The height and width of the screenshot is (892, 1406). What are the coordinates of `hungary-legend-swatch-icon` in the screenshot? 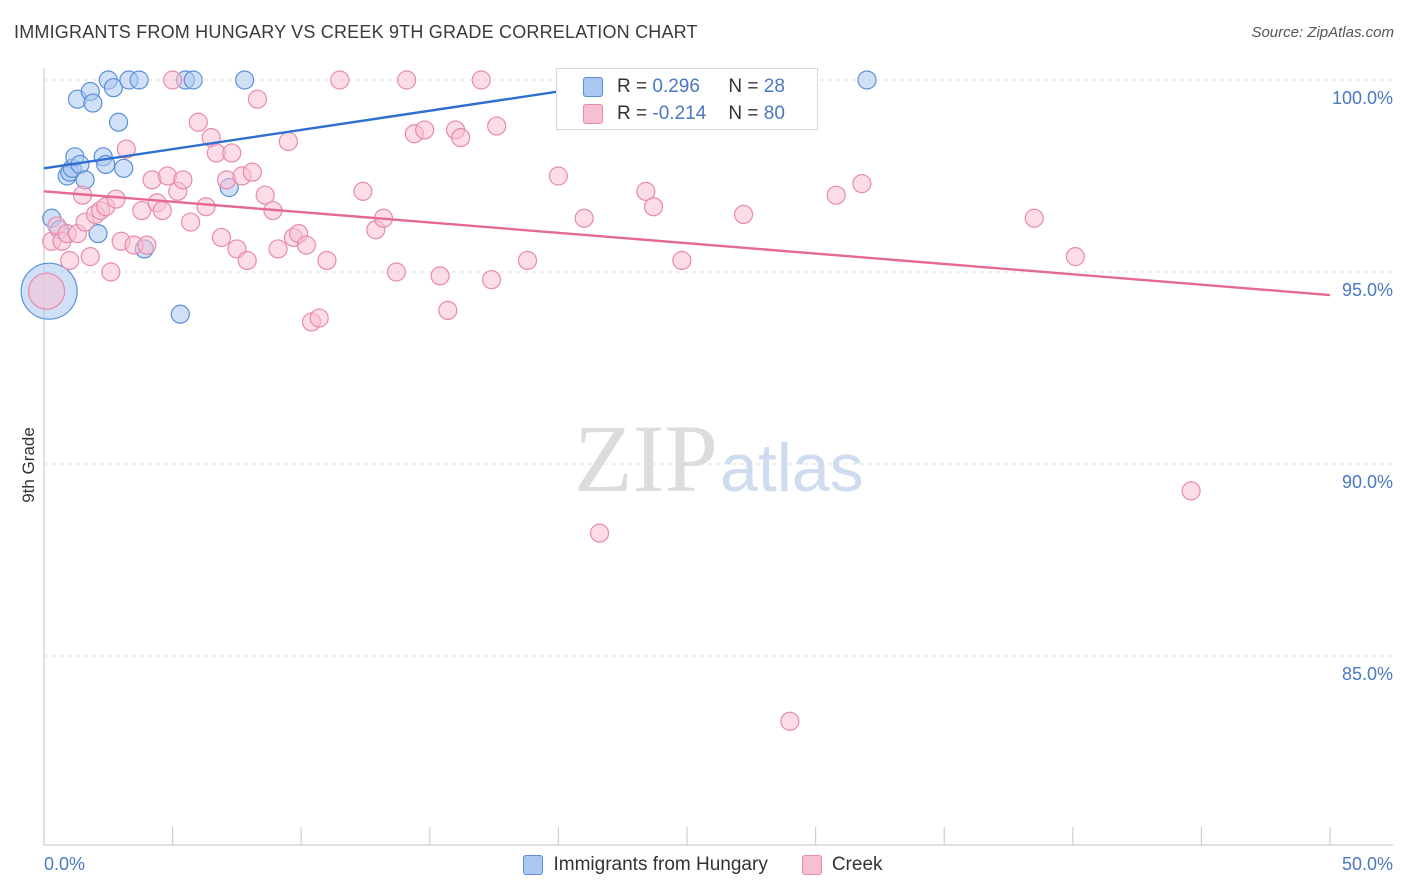 It's located at (533, 865).